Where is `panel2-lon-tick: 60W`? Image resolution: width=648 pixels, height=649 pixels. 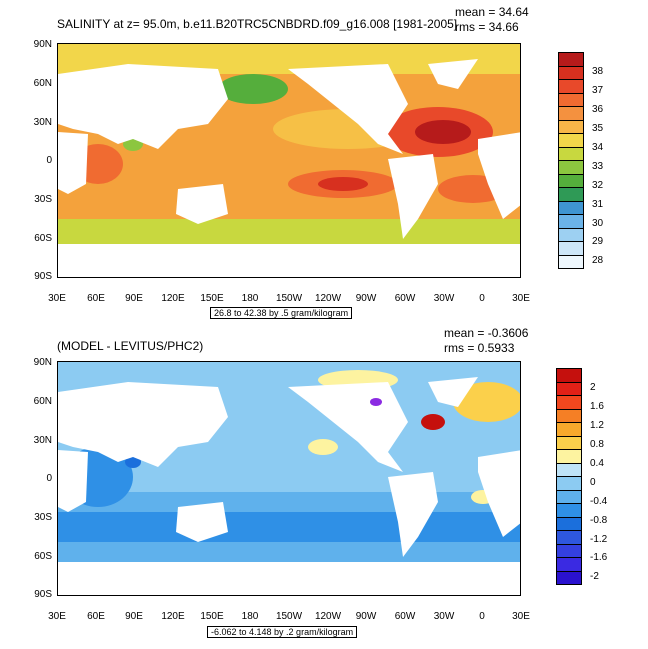
panel2-lon-tick: 60W is located at coordinates (405, 616).